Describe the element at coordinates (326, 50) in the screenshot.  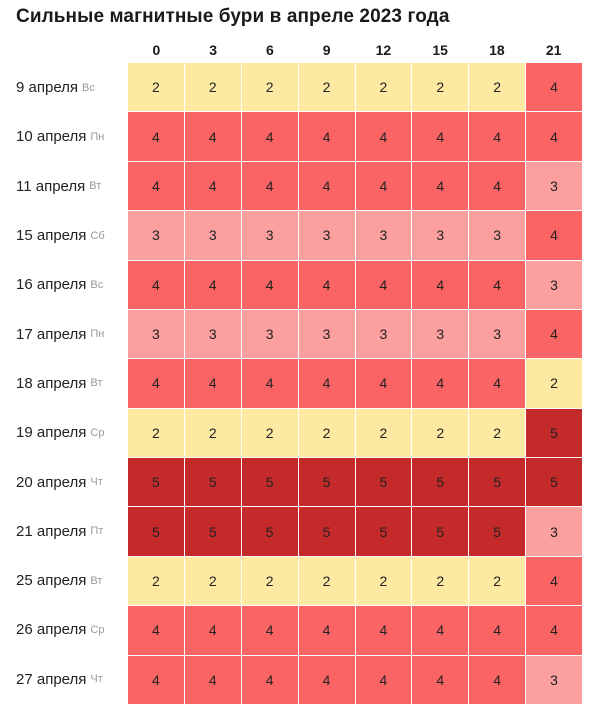
I see `column-header: 9` at that location.